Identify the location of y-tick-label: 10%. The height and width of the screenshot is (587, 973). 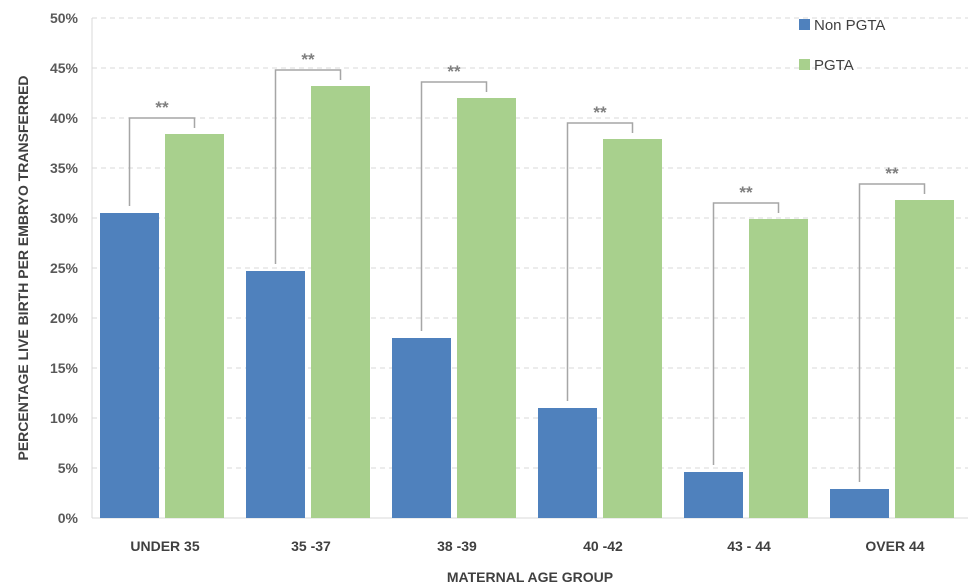
(64, 418).